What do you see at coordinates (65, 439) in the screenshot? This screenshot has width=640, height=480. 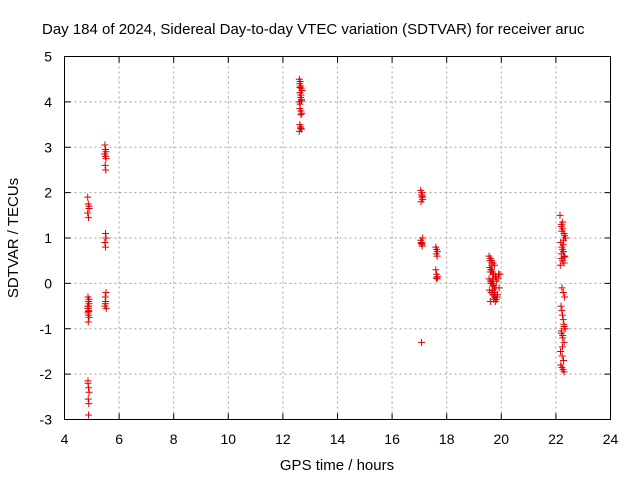 I see `x-tick-label: 4` at bounding box center [65, 439].